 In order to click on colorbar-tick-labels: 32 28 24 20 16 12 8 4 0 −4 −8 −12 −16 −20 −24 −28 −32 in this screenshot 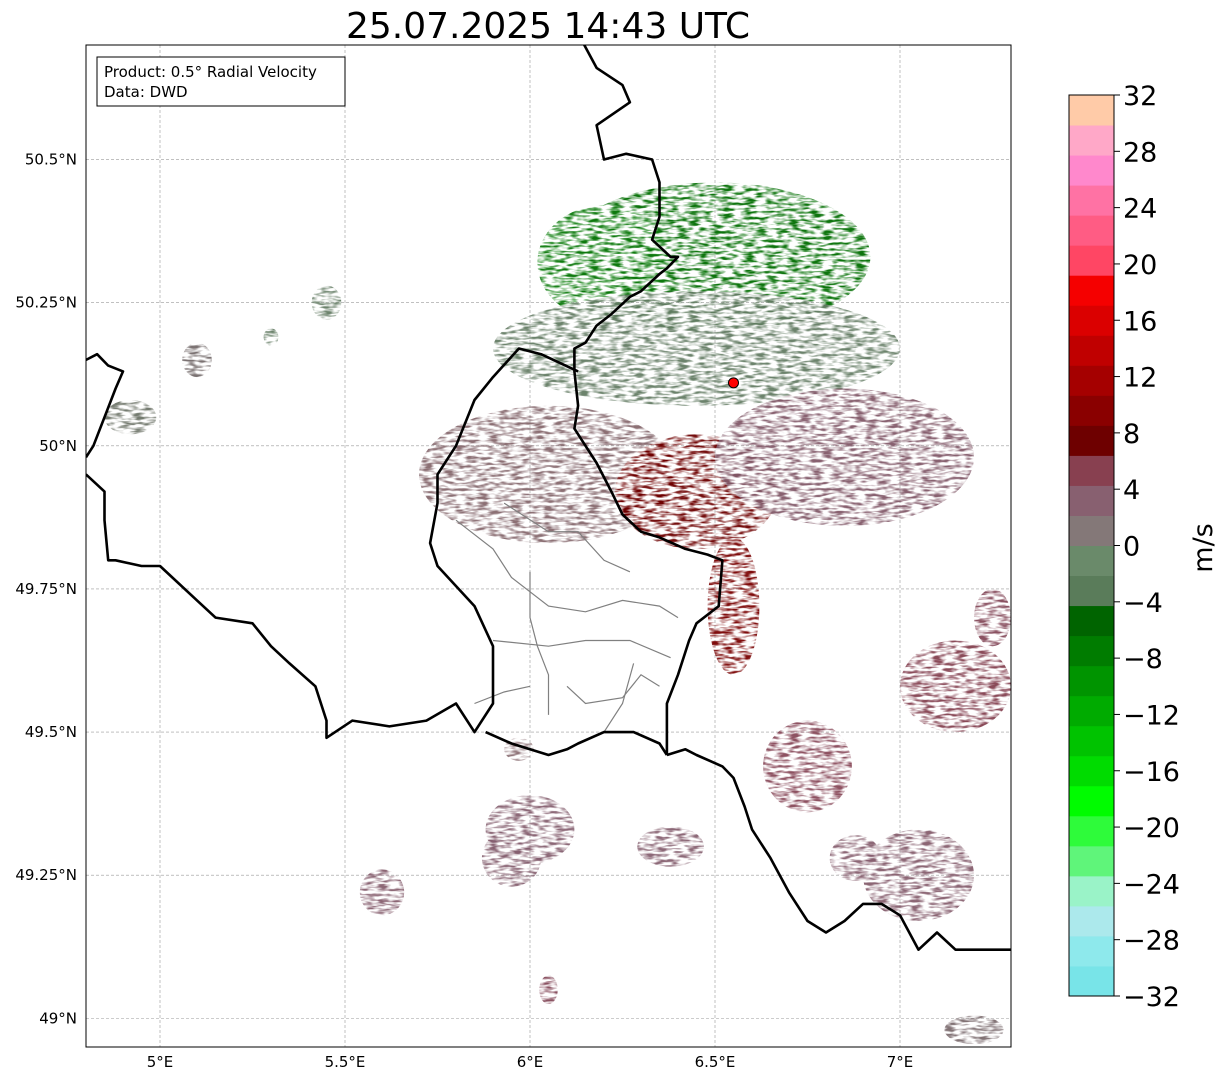, I will do `click(1147, 547)`.